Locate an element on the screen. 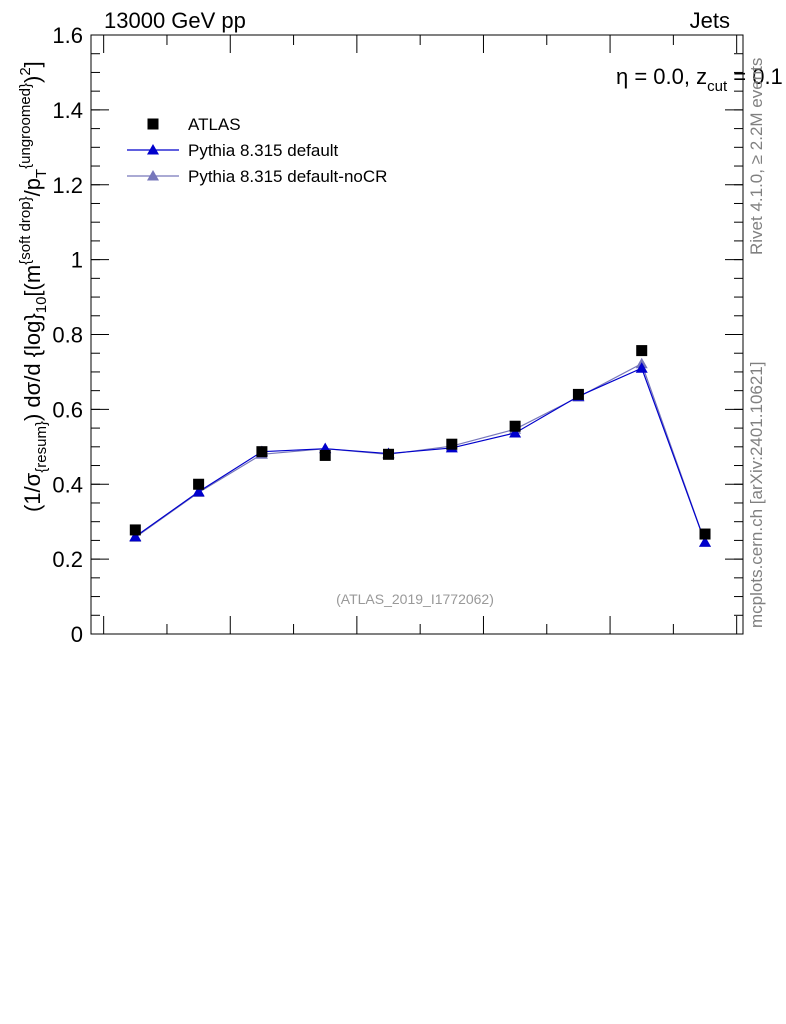 The width and height of the screenshot is (786, 1024). ytitle-sup2: {ungroomed} is located at coordinates (25, 126).